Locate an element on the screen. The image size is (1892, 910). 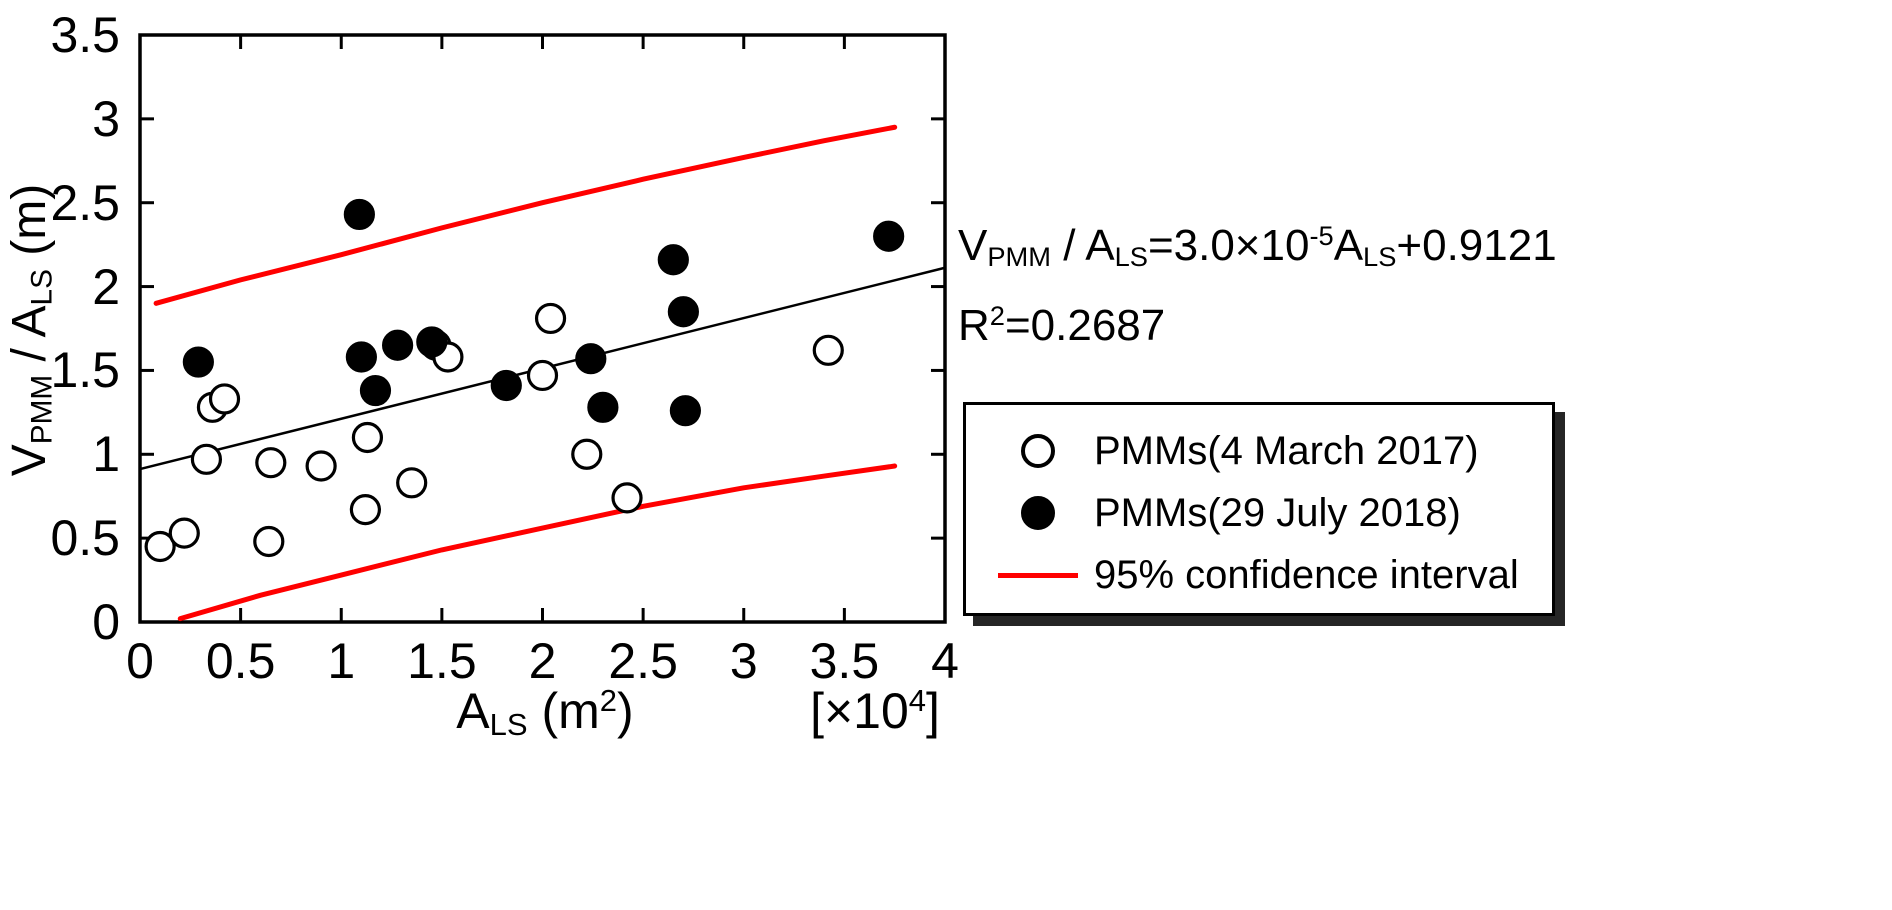
x-tick-label: 0.5 is located at coordinates (240, 661).